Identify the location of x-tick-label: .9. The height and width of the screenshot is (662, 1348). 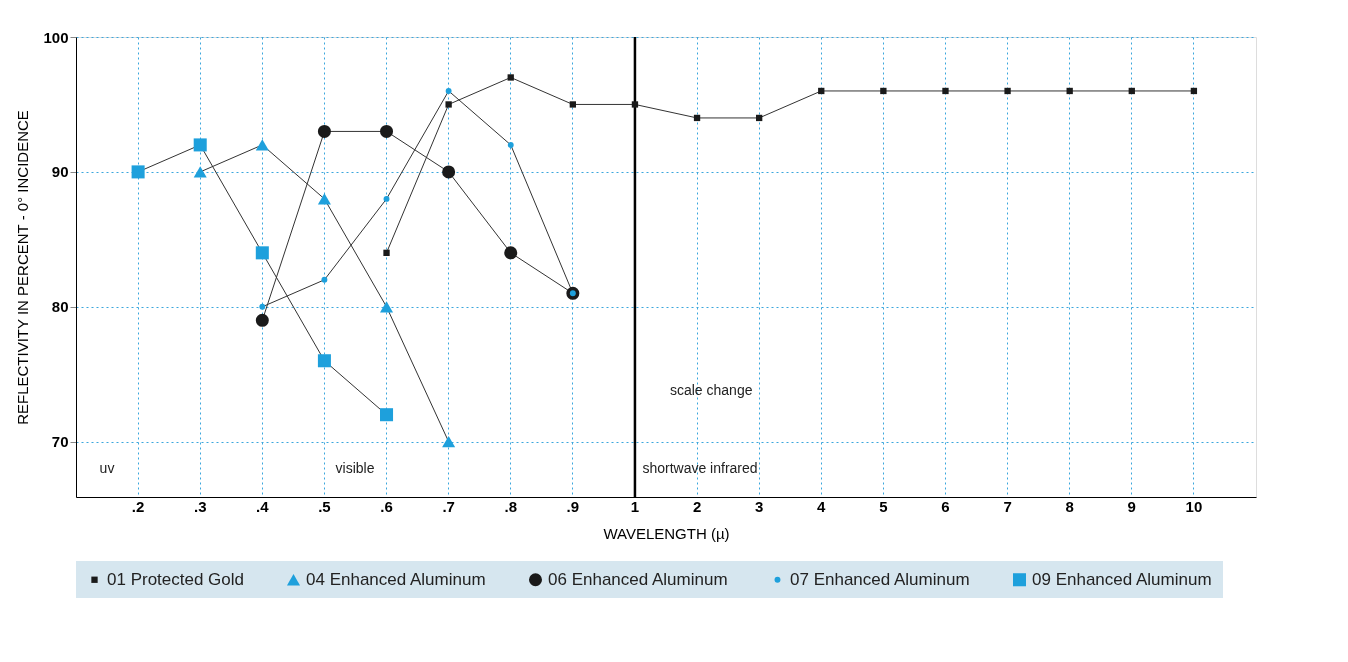
(573, 506).